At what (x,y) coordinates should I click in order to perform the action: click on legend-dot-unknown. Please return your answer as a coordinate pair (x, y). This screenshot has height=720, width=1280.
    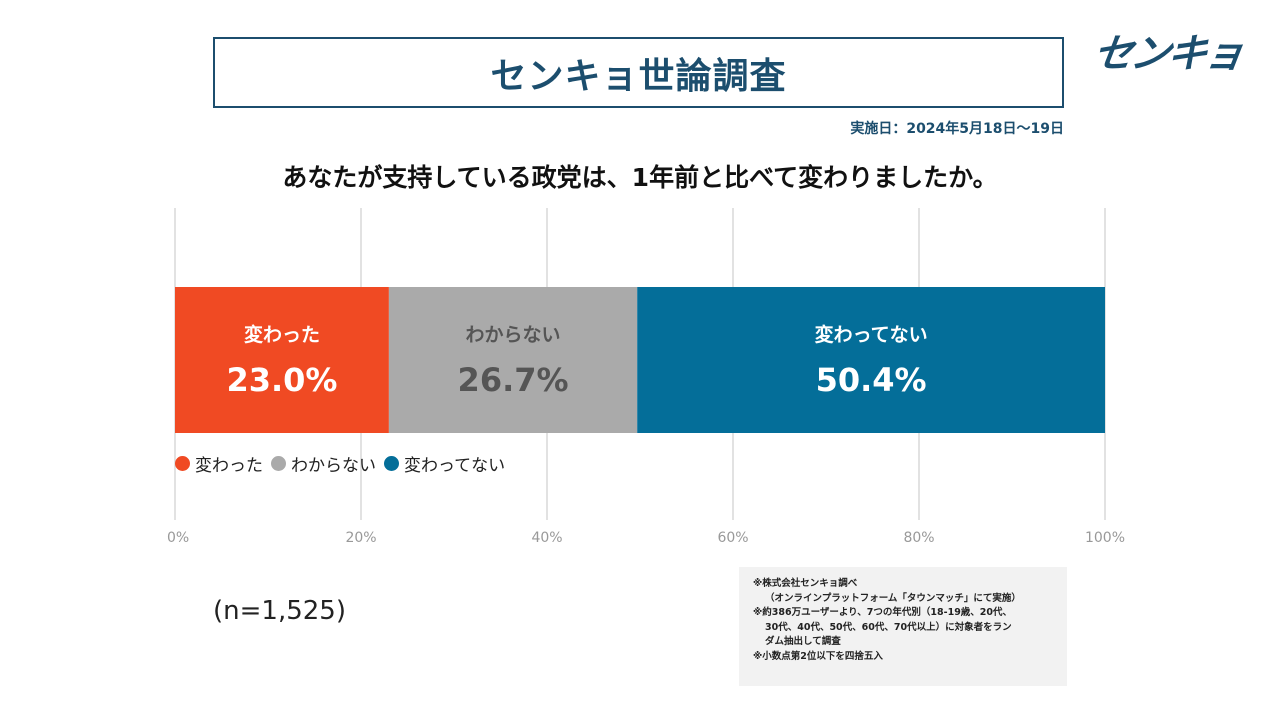
    Looking at the image, I should click on (278, 463).